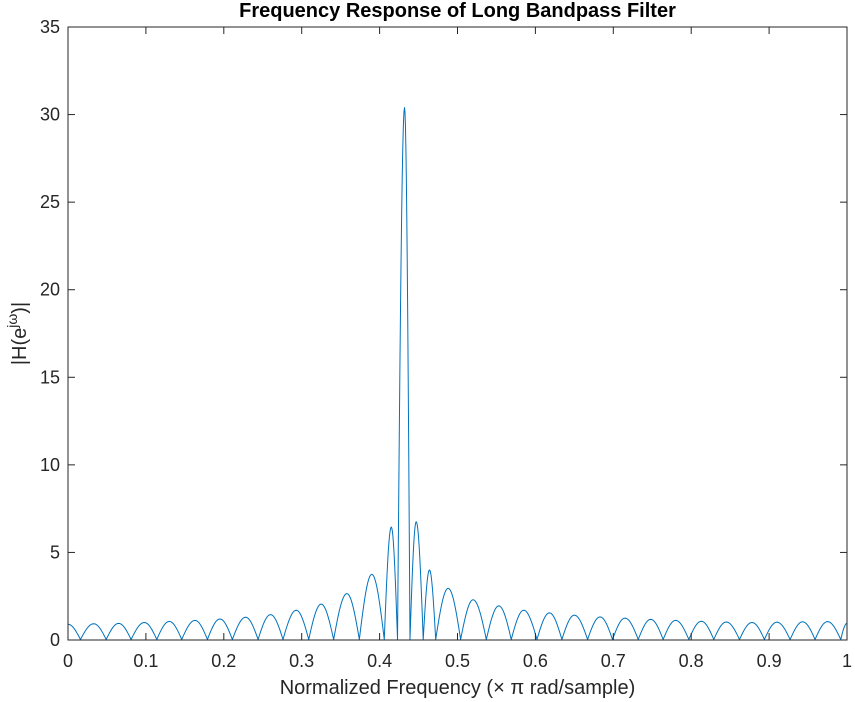 This screenshot has width=855, height=702. Describe the element at coordinates (55, 640) in the screenshot. I see `y-tick-label: 0` at that location.